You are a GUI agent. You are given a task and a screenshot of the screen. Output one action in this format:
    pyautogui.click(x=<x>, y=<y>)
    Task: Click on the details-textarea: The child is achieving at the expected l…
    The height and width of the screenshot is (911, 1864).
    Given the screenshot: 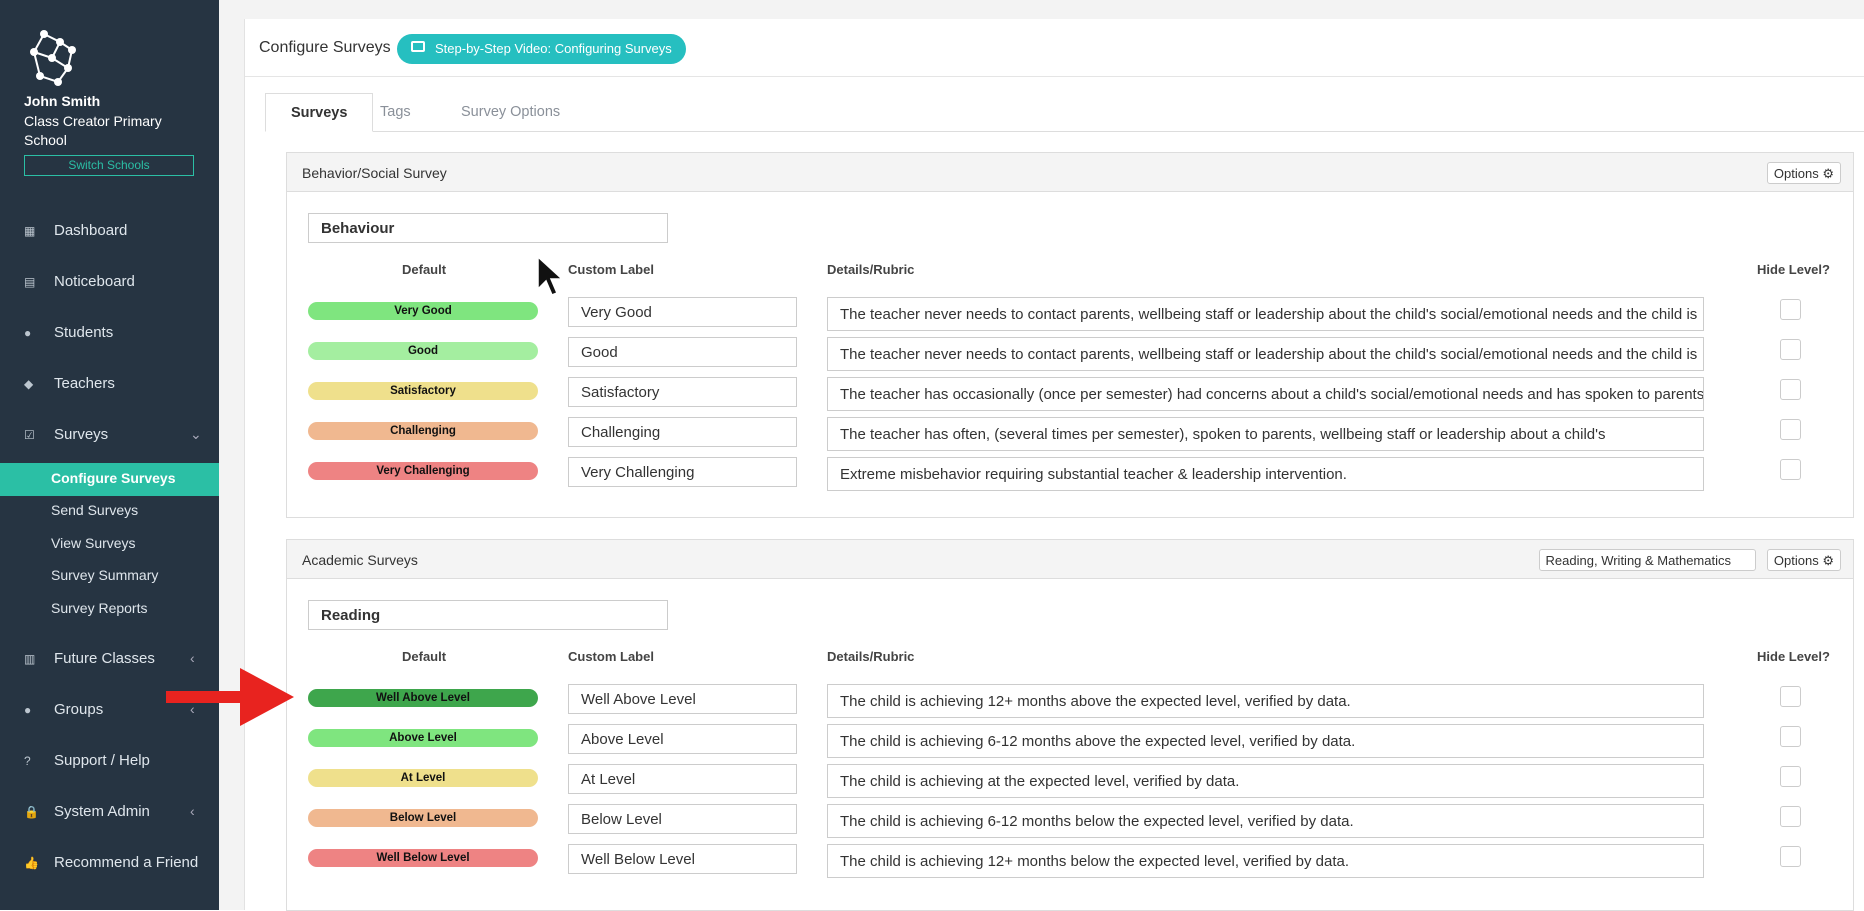 What is the action you would take?
    pyautogui.click(x=1265, y=781)
    